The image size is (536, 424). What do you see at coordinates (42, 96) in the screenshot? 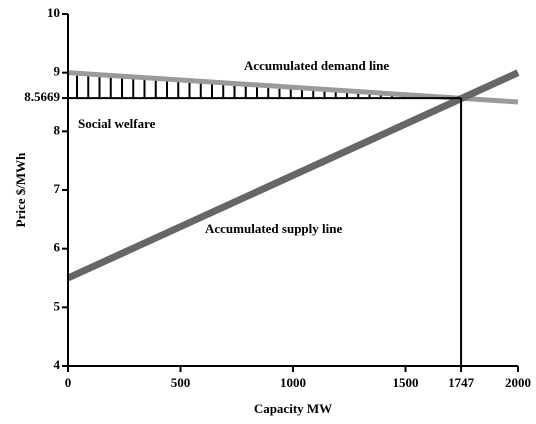
I see `y-tick-label: 8.5669` at bounding box center [42, 96].